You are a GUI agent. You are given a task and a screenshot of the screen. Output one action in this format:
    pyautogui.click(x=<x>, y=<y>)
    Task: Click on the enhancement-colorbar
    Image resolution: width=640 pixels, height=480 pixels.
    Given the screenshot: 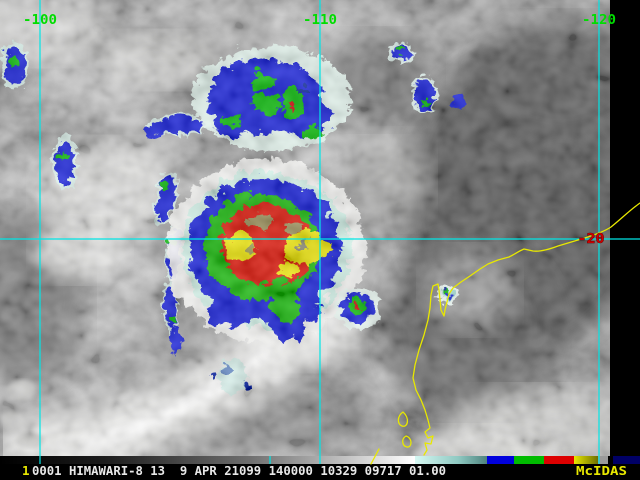 What is the action you would take?
    pyautogui.click(x=320, y=460)
    